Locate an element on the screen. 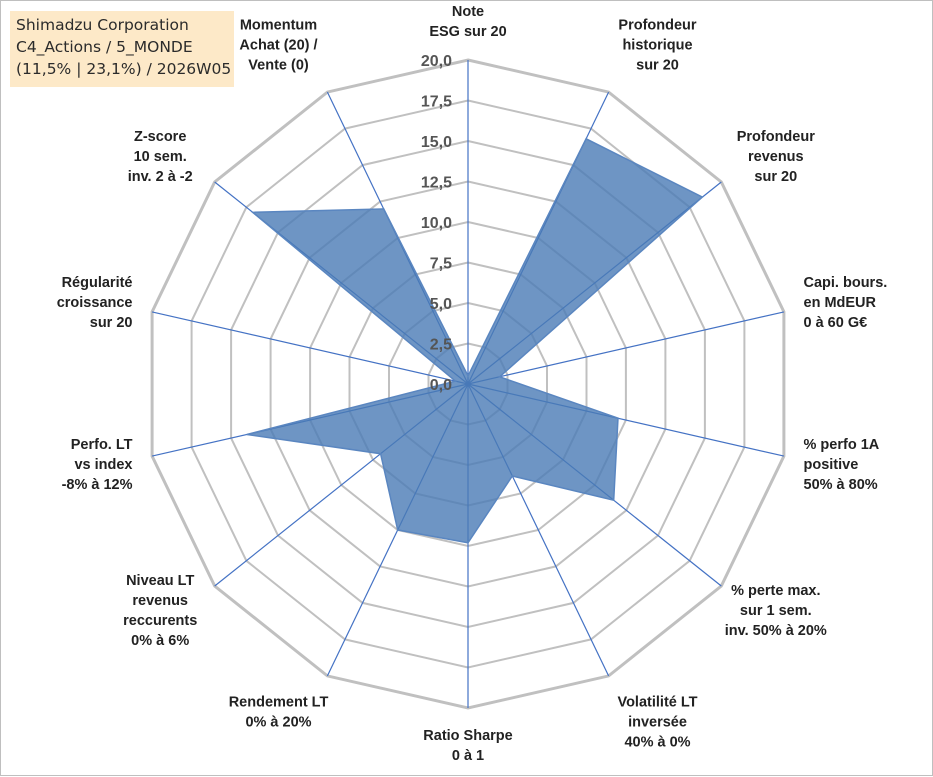  portfolio-name: C4_Actions / 5_MONDE is located at coordinates (122, 47).